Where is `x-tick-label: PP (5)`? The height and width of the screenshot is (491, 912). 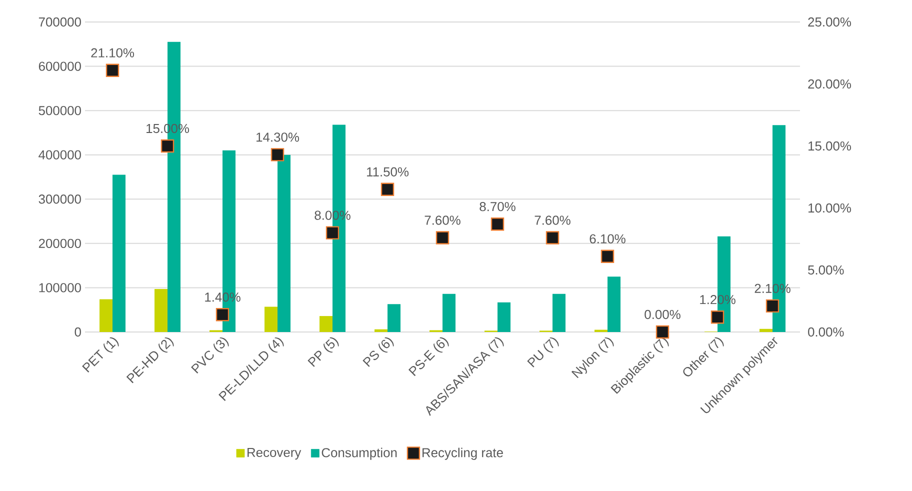
x-tick-label: PP (5) is located at coordinates (323, 352).